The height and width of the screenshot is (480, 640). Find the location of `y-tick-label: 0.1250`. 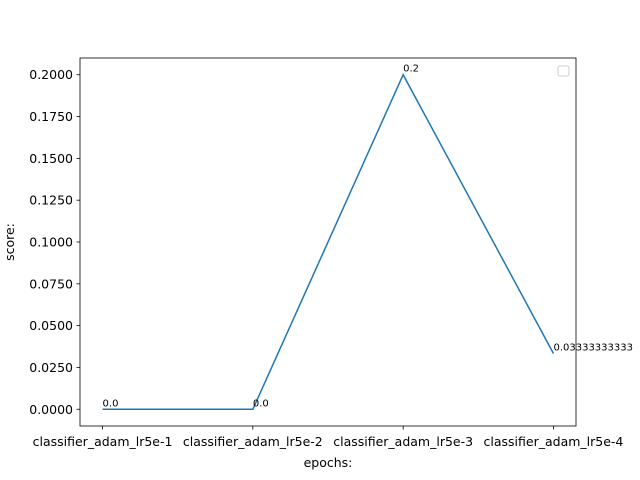

y-tick-label: 0.1250 is located at coordinates (51, 200).